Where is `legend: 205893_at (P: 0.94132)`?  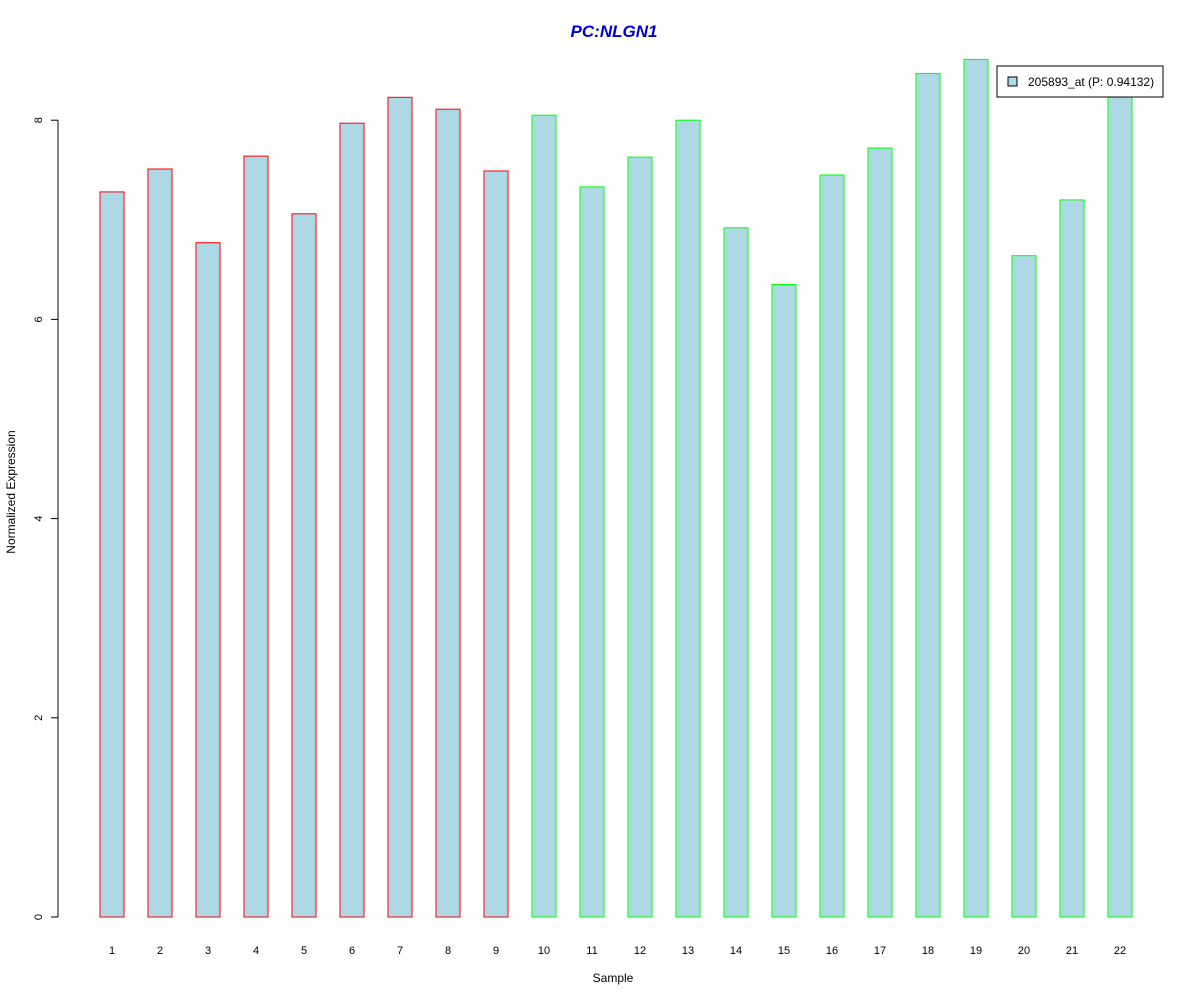
legend: 205893_at (P: 0.94132) is located at coordinates (1080, 81).